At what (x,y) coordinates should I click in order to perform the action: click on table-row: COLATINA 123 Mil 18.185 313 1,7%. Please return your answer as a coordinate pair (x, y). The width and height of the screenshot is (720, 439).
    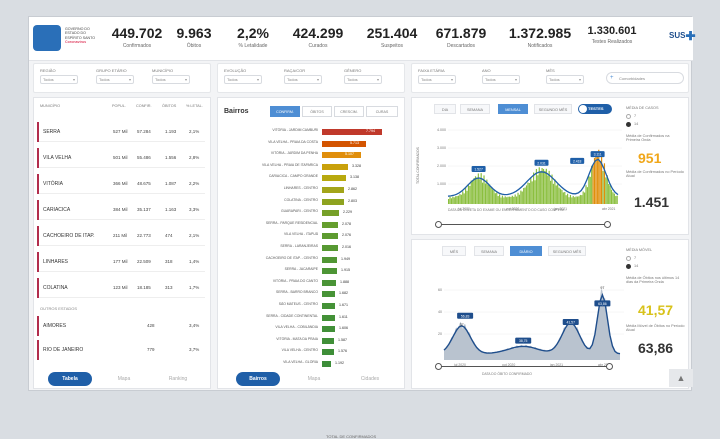
    Looking at the image, I should click on (121, 288).